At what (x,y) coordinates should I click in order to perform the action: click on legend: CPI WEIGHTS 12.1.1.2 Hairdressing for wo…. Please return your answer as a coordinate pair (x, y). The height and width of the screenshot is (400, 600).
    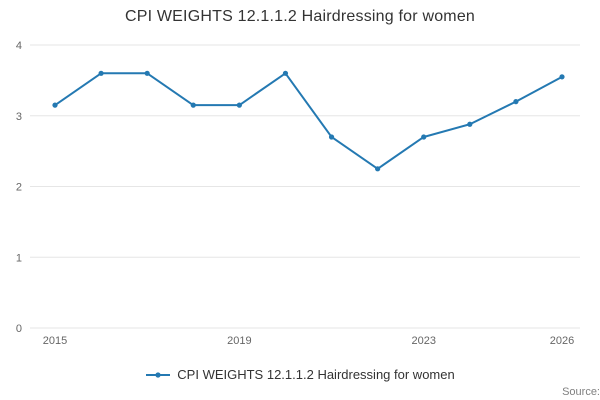
    Looking at the image, I should click on (300, 374).